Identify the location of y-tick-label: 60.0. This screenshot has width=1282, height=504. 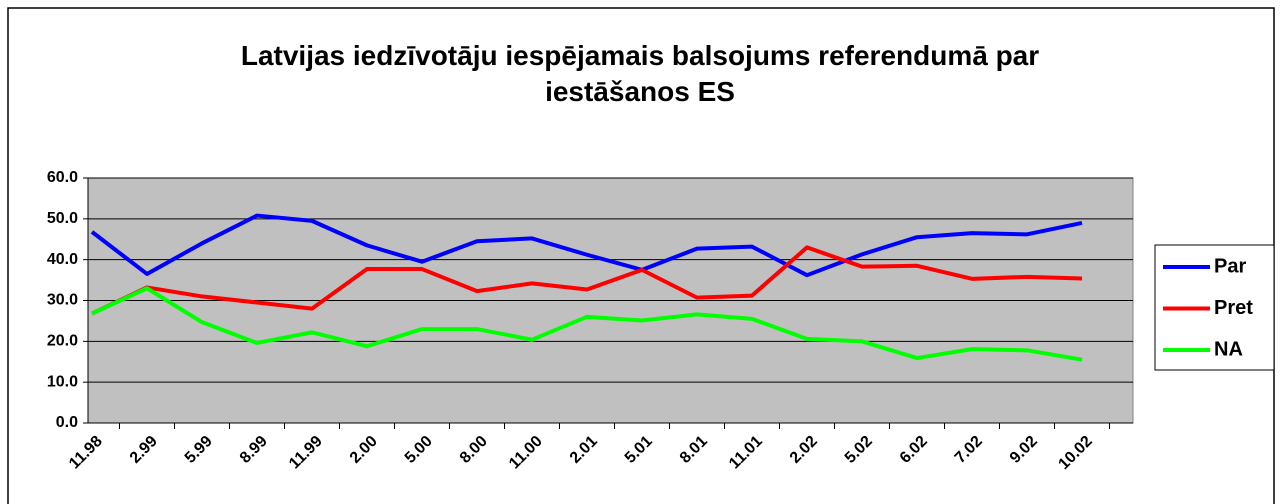
(62, 177).